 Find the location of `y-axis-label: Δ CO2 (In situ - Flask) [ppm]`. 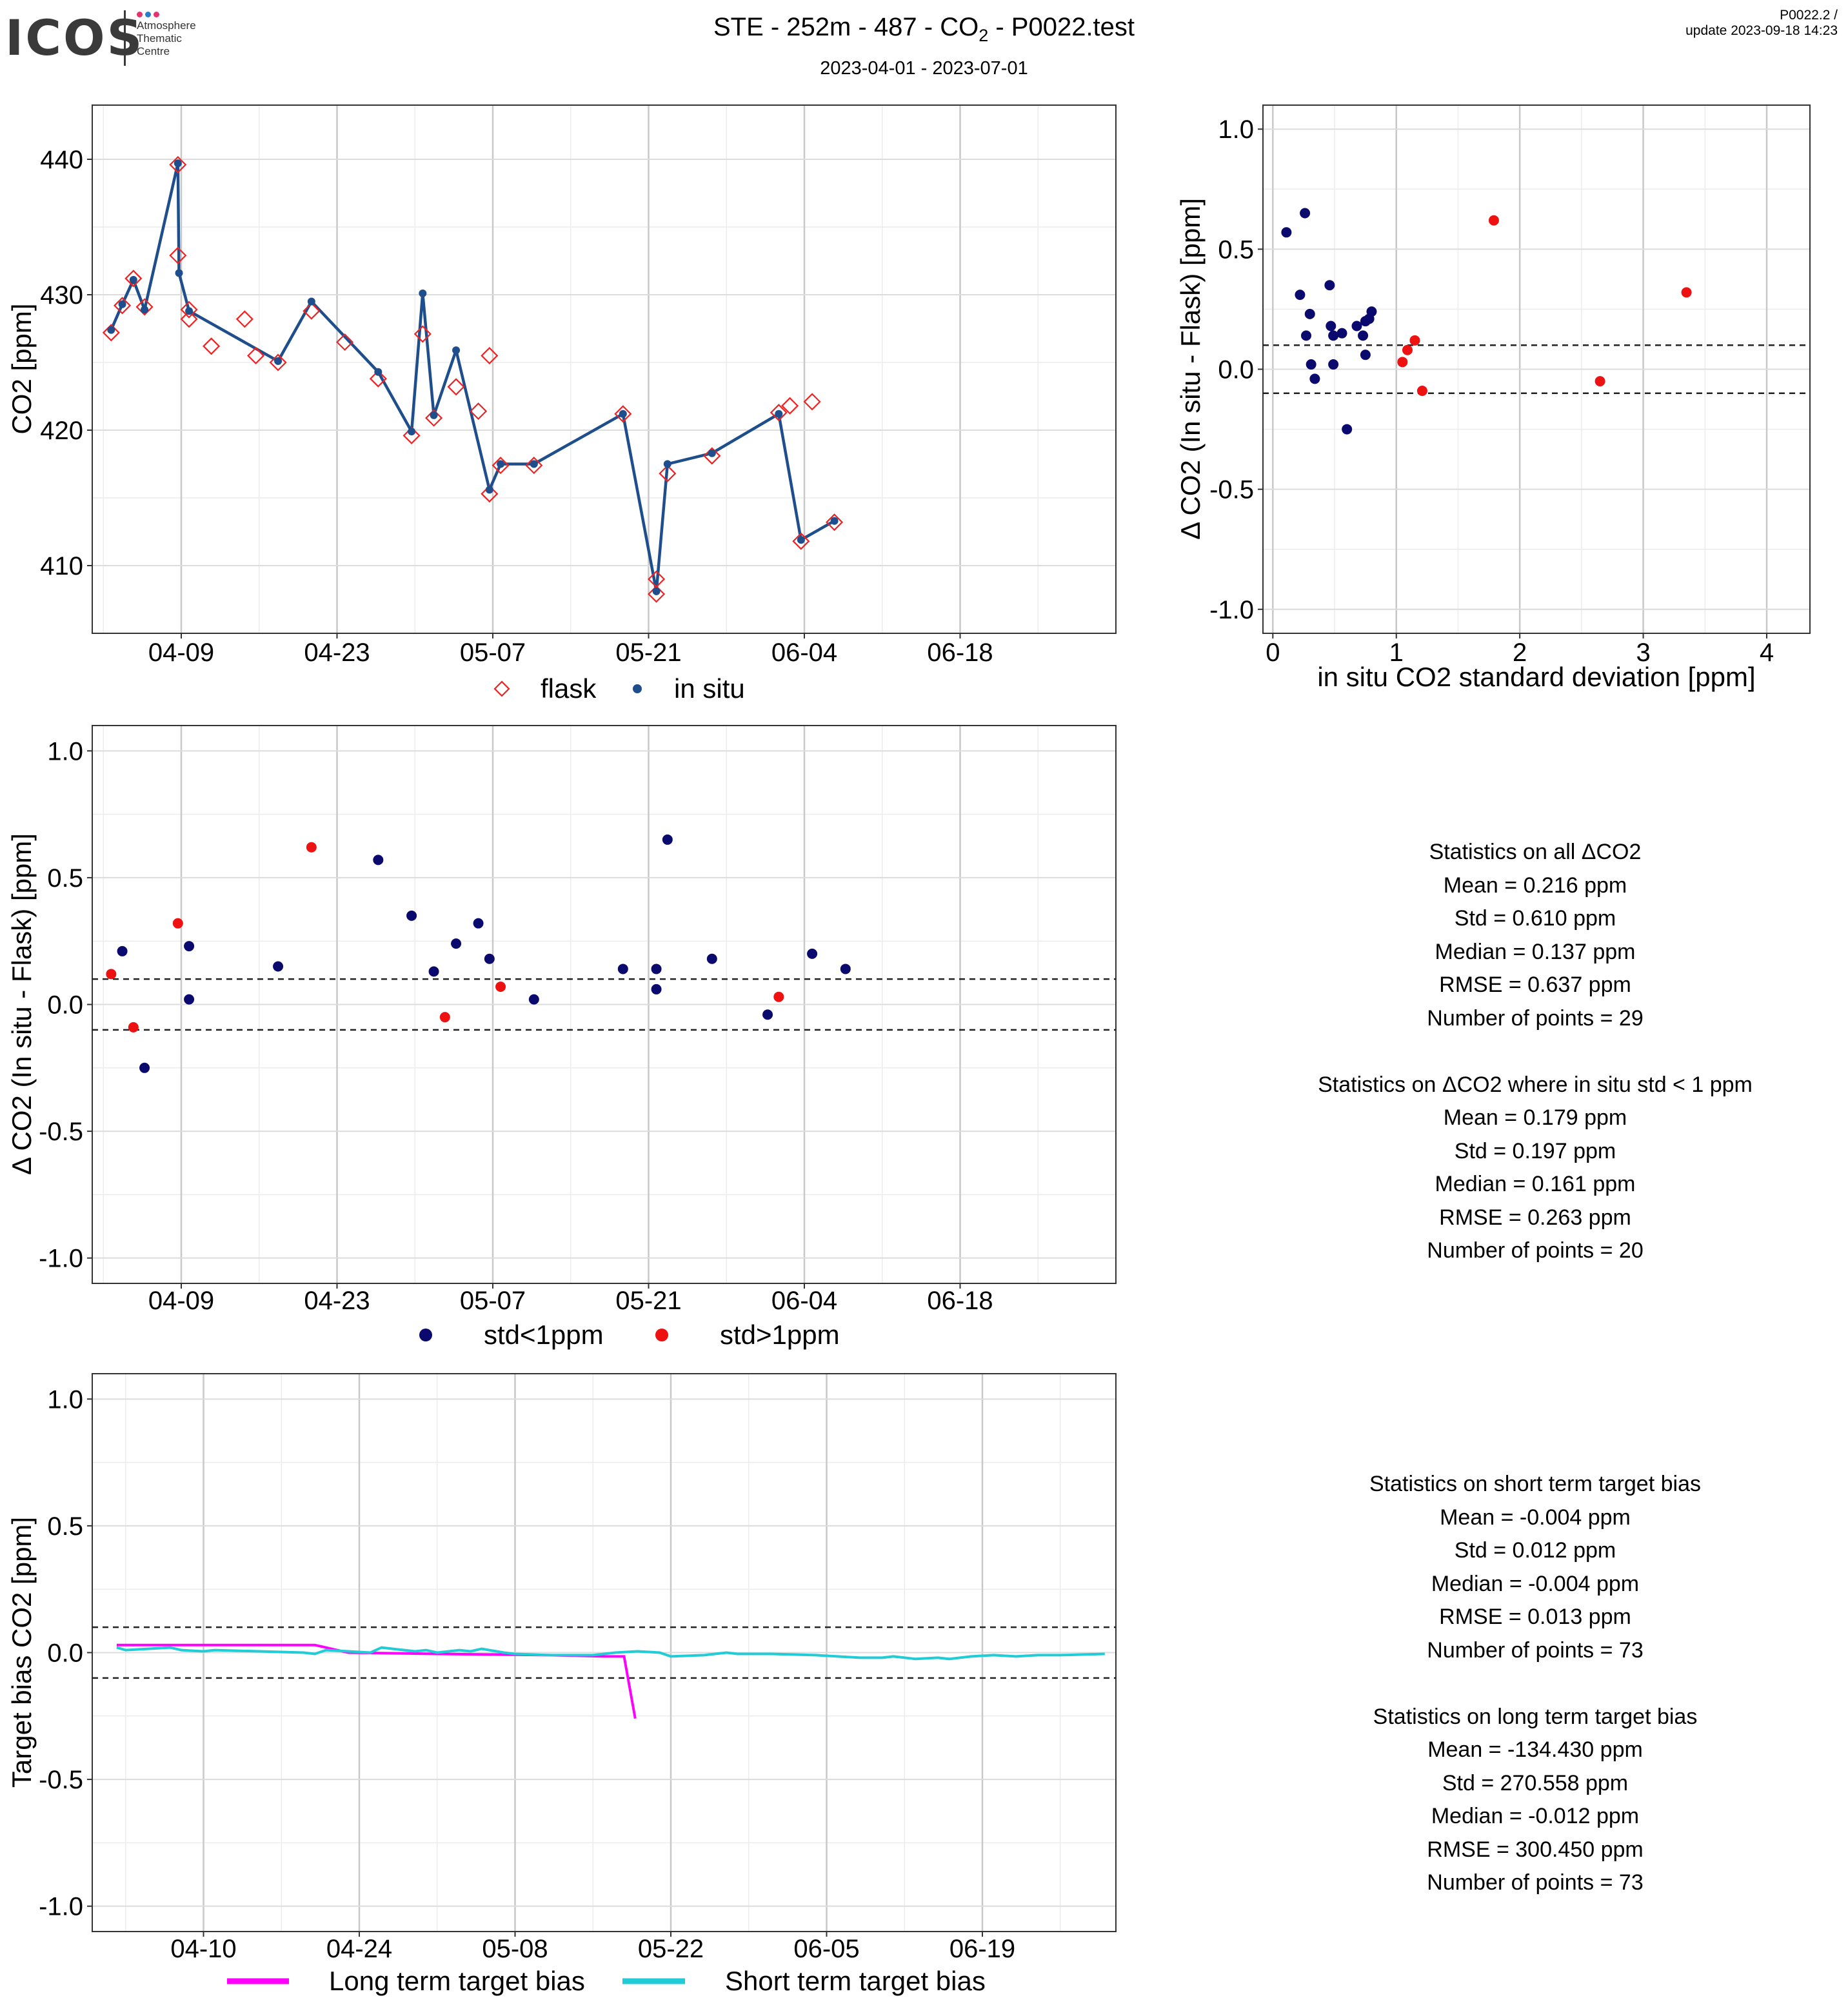

y-axis-label: Δ CO2 (In situ - Flask) [ppm] is located at coordinates (1191, 369).